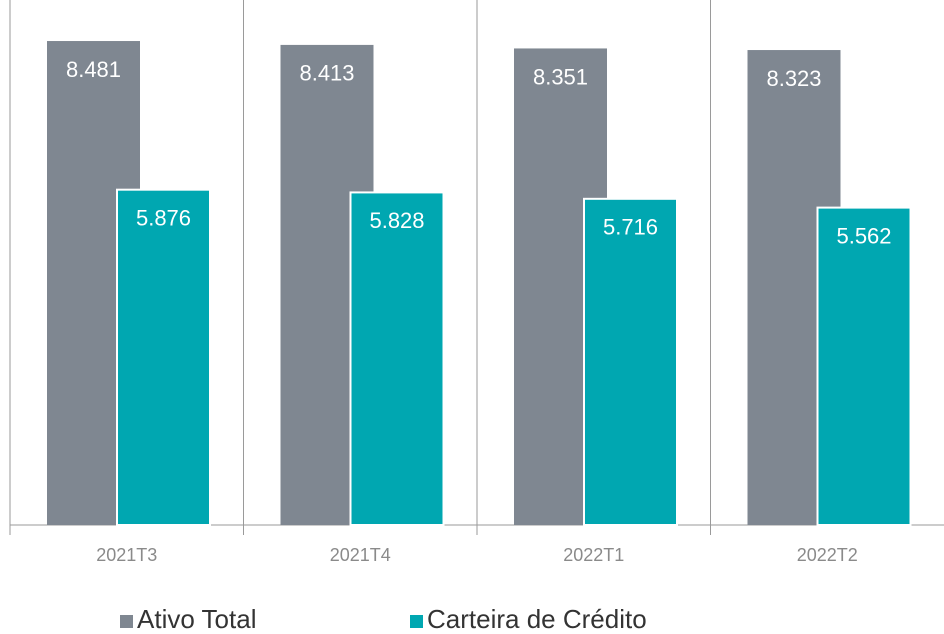 The height and width of the screenshot is (634, 944). Describe the element at coordinates (593, 555) in the screenshot. I see `x-tick-label: 2022T1` at that location.